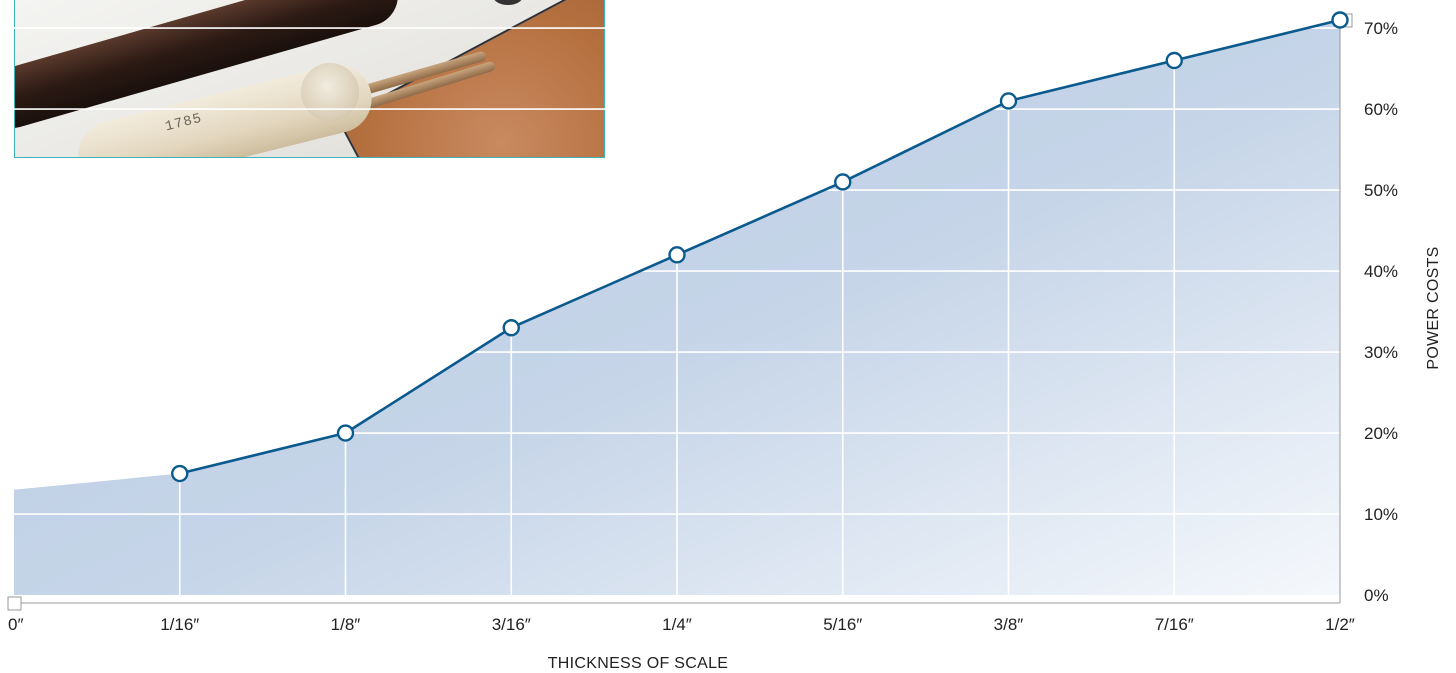 Image resolution: width=1456 pixels, height=673 pixels. Describe the element at coordinates (511, 624) in the screenshot. I see `x-tick-label: 3/16″` at that location.